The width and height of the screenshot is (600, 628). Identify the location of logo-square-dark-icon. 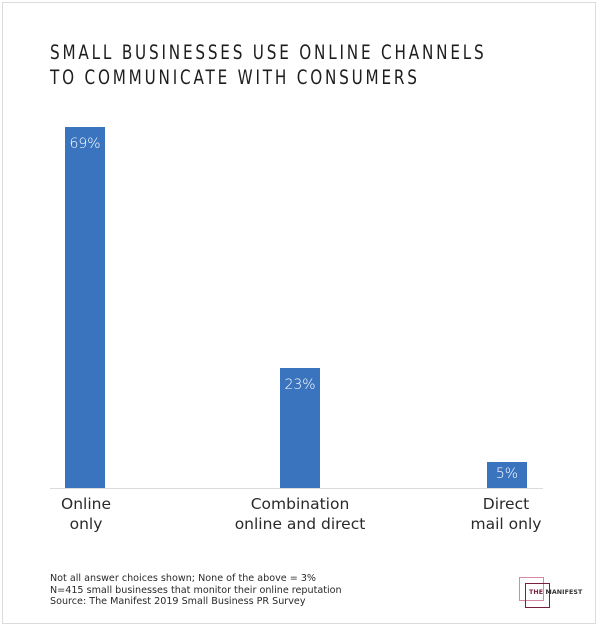
(537, 595).